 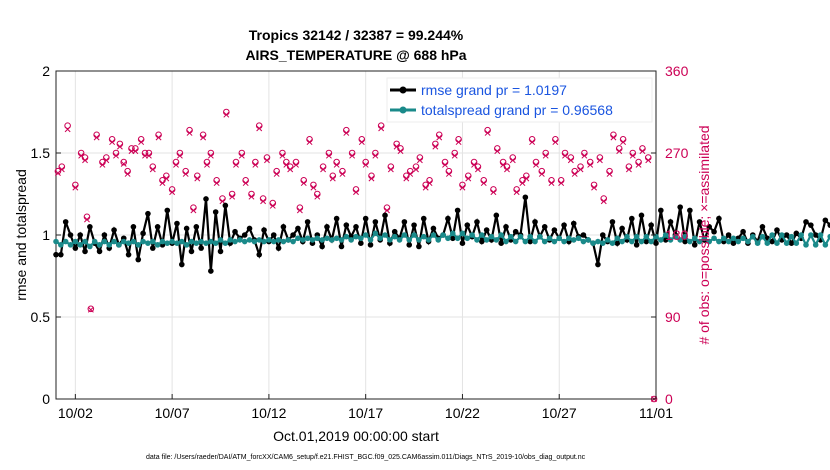 What do you see at coordinates (656, 413) in the screenshot?
I see `x-tick-label: 11/01` at bounding box center [656, 413].